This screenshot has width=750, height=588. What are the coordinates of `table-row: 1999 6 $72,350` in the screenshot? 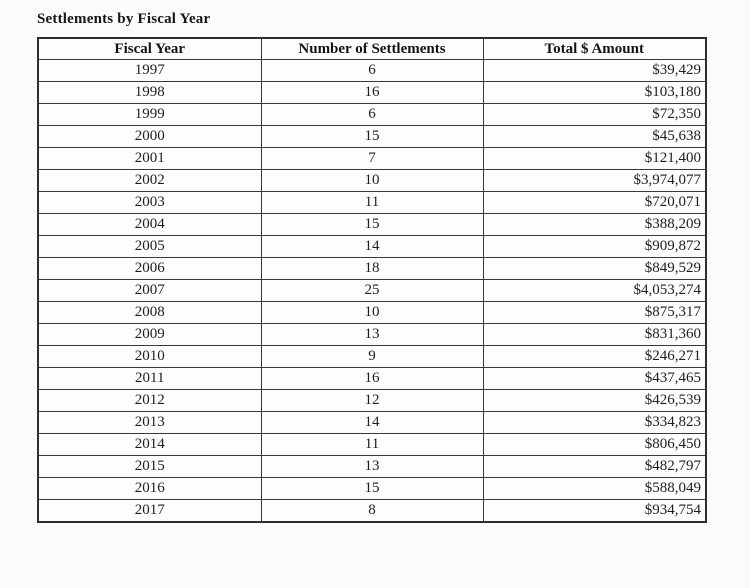 It's located at (372, 114).